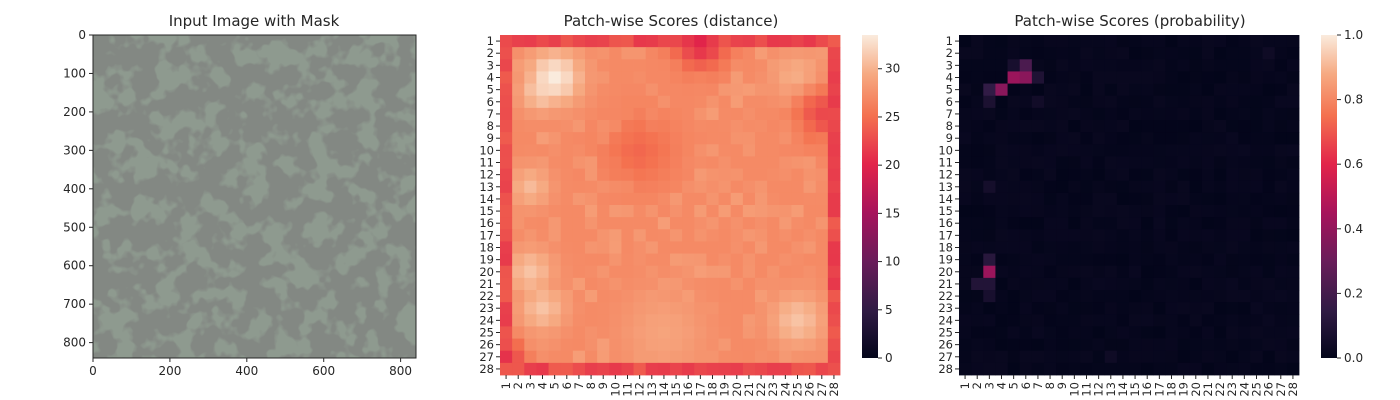  I want to click on y-tick-label: 700, so click(74, 304).